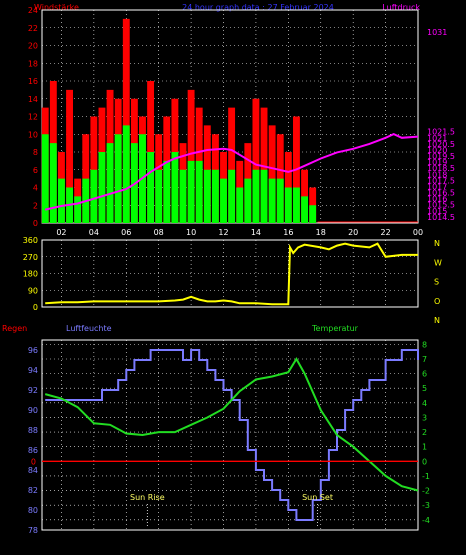 This screenshot has height=555, width=466. What do you see at coordinates (441, 180) in the screenshot?
I see `pressure-y-tick-label: 1017.5` at bounding box center [441, 180].